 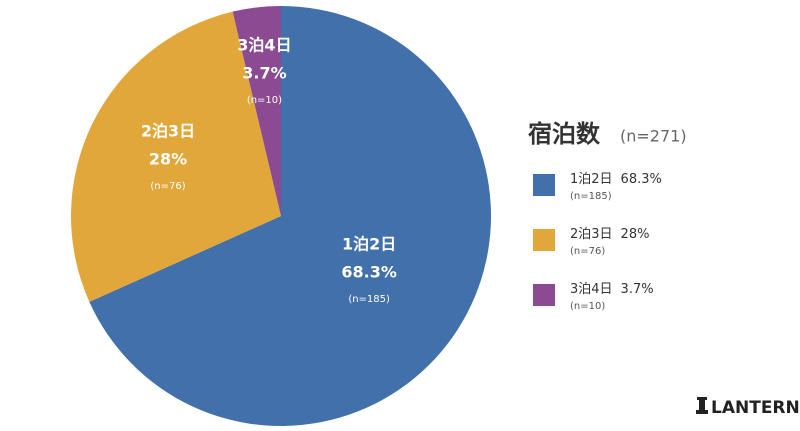 I want to click on slice-name: 3泊4日, so click(x=264, y=45).